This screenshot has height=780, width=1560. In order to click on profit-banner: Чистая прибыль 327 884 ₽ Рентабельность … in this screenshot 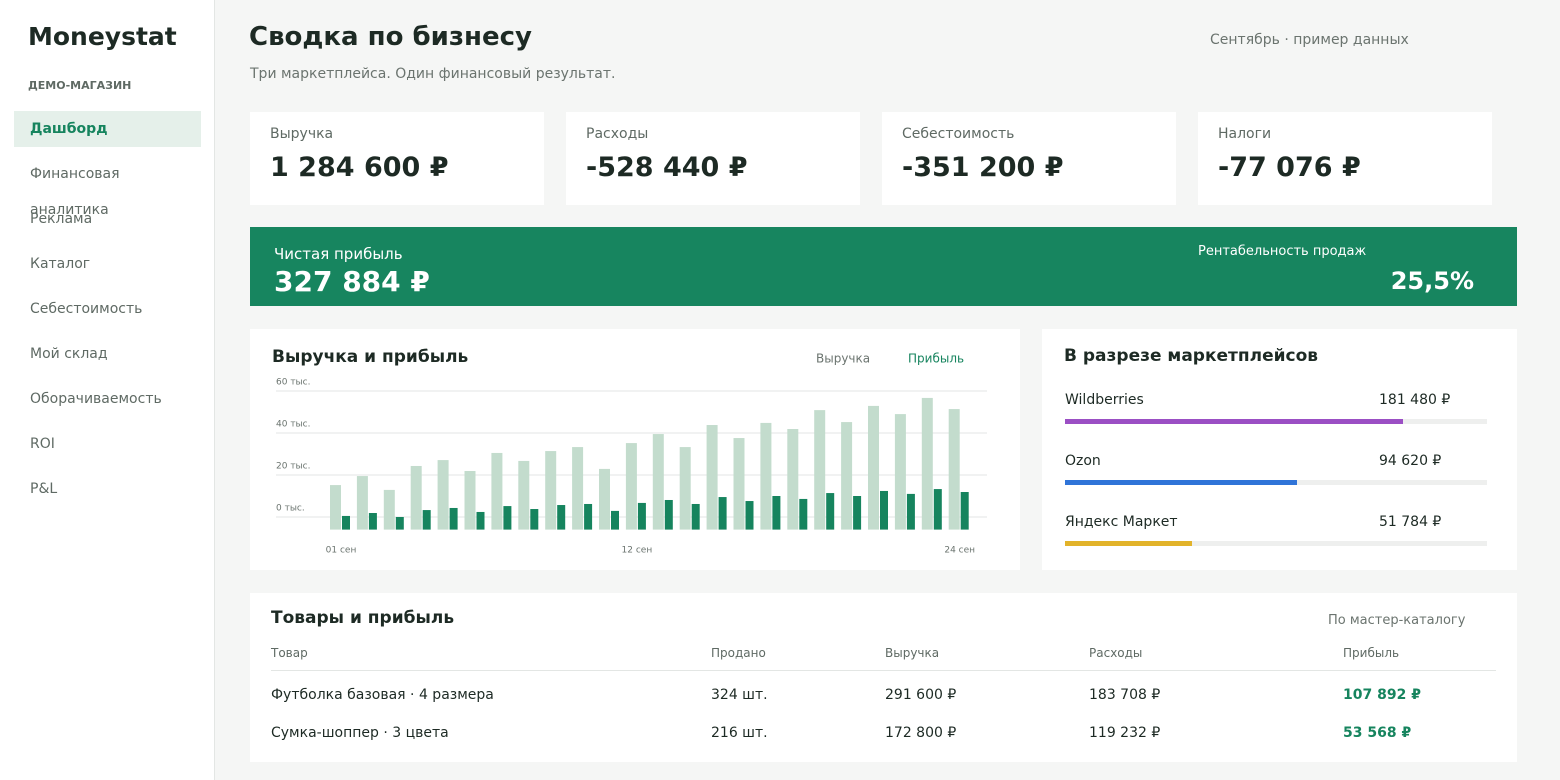, I will do `click(883, 266)`.